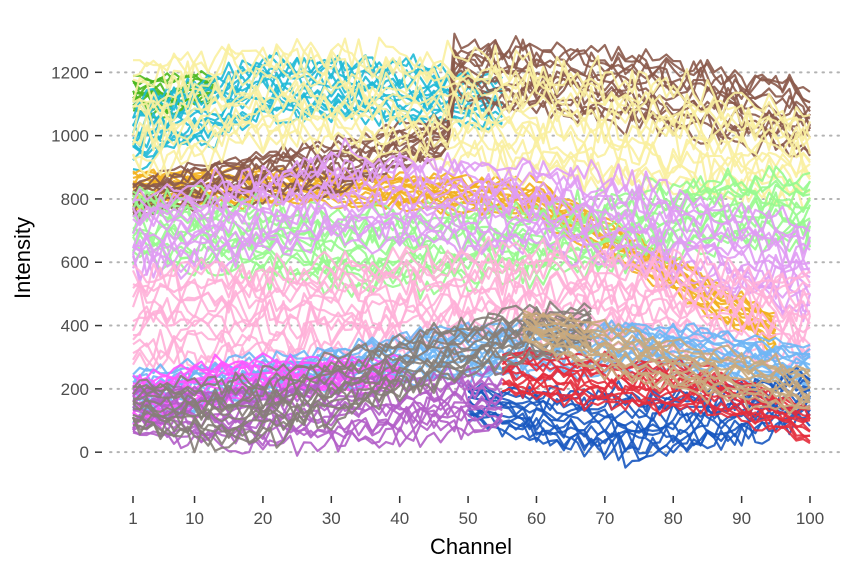 Image resolution: width=855 pixels, height=569 pixels. What do you see at coordinates (75, 389) in the screenshot?
I see `y-tick-label: 200` at bounding box center [75, 389].